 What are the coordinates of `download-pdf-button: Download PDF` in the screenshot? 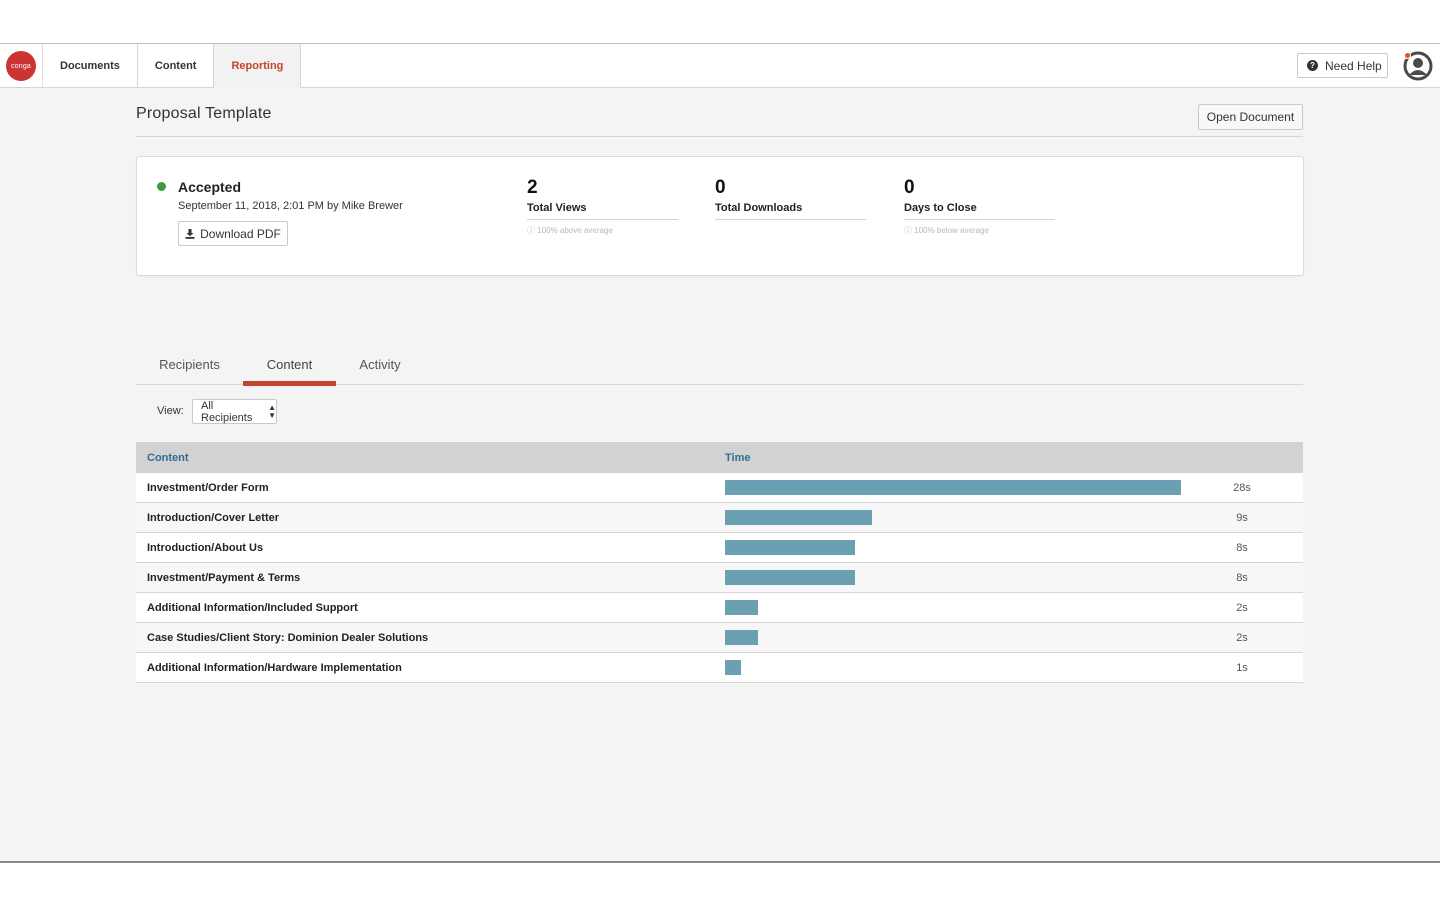 It's located at (233, 233).